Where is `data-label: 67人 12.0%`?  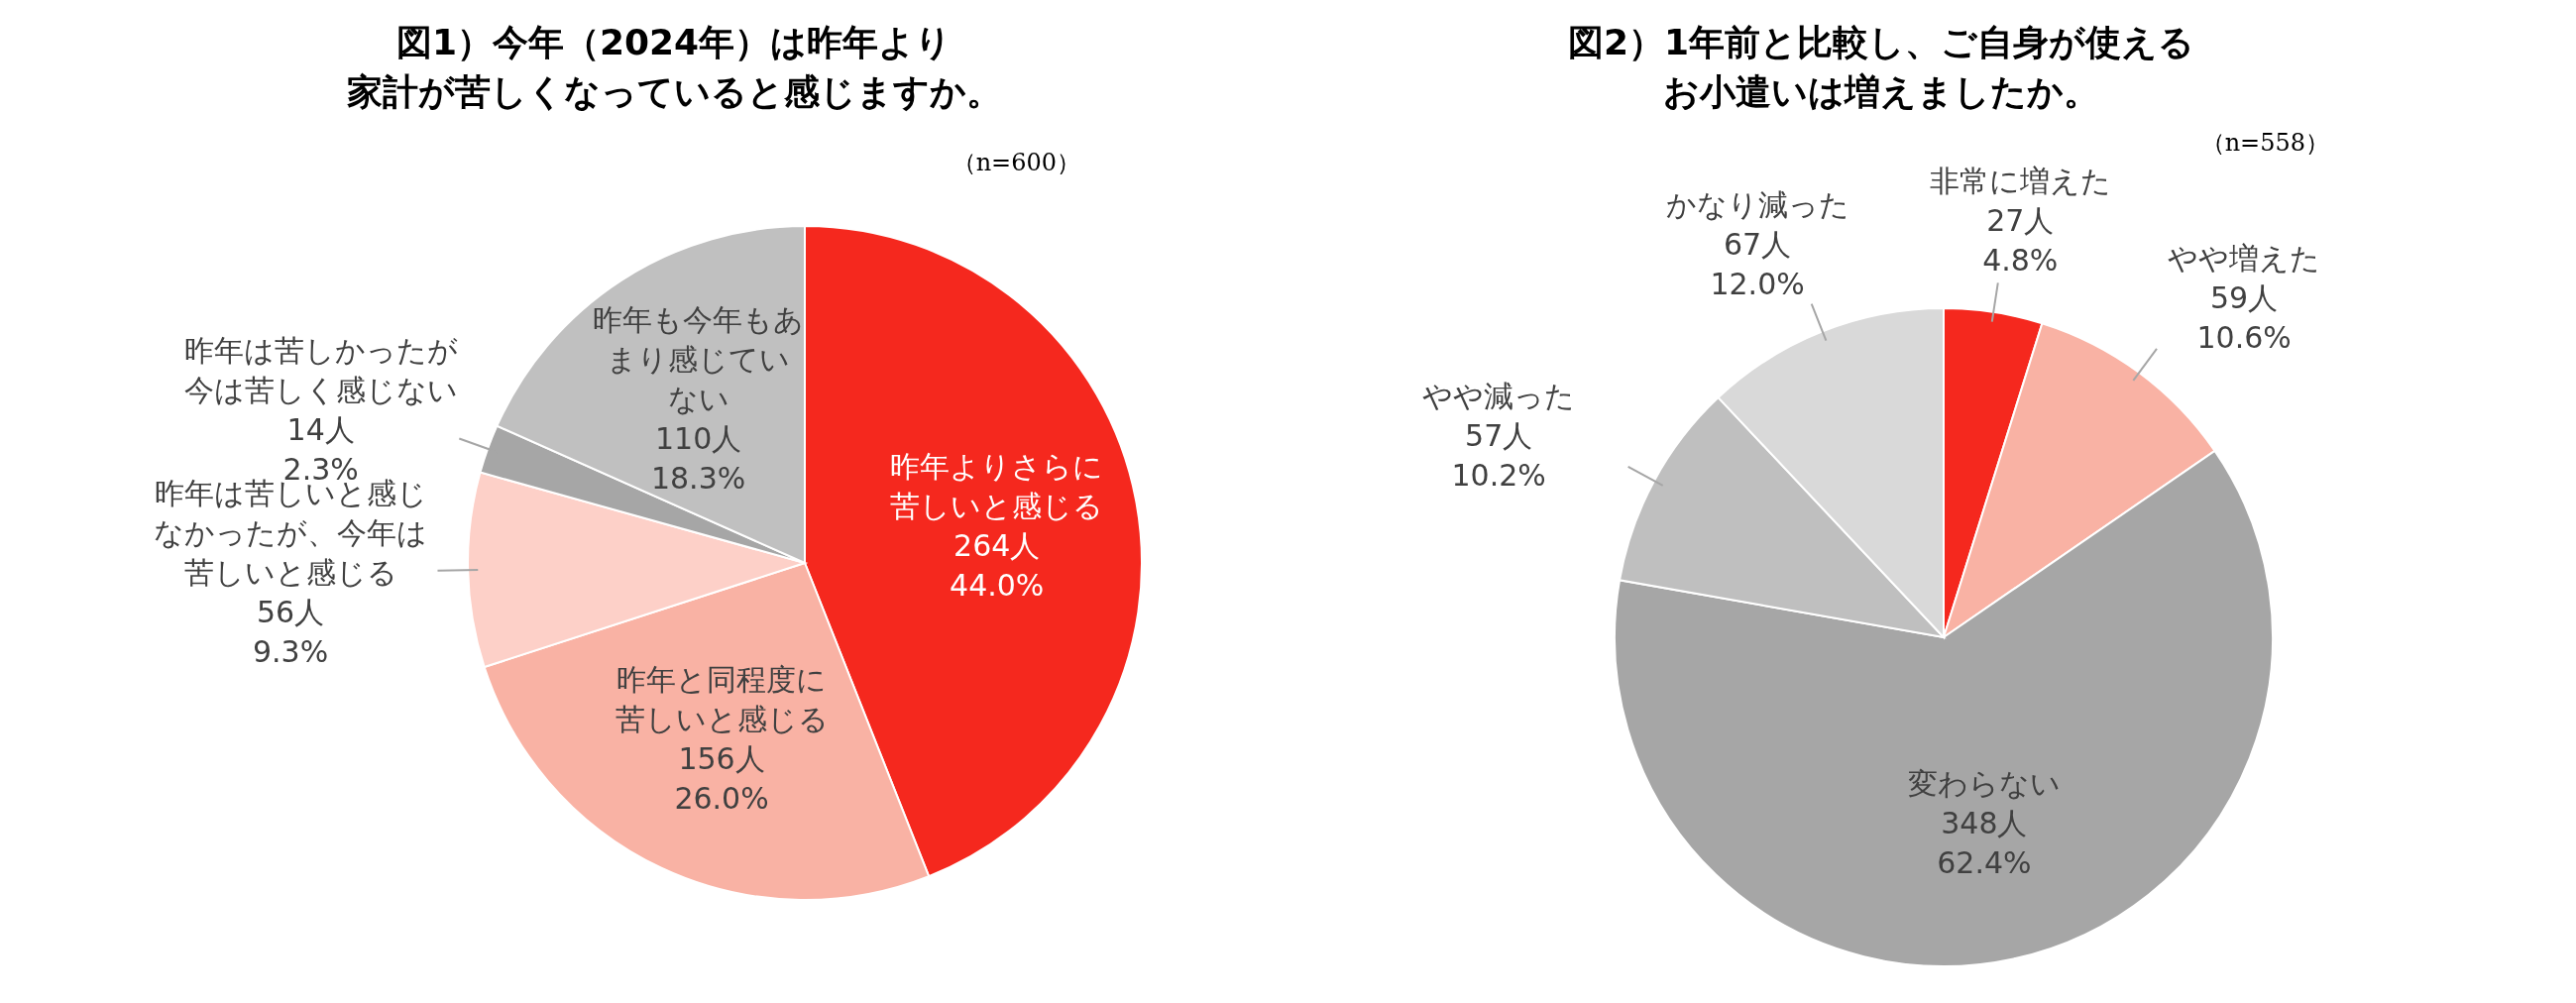 data-label: 67人 12.0% is located at coordinates (1757, 265).